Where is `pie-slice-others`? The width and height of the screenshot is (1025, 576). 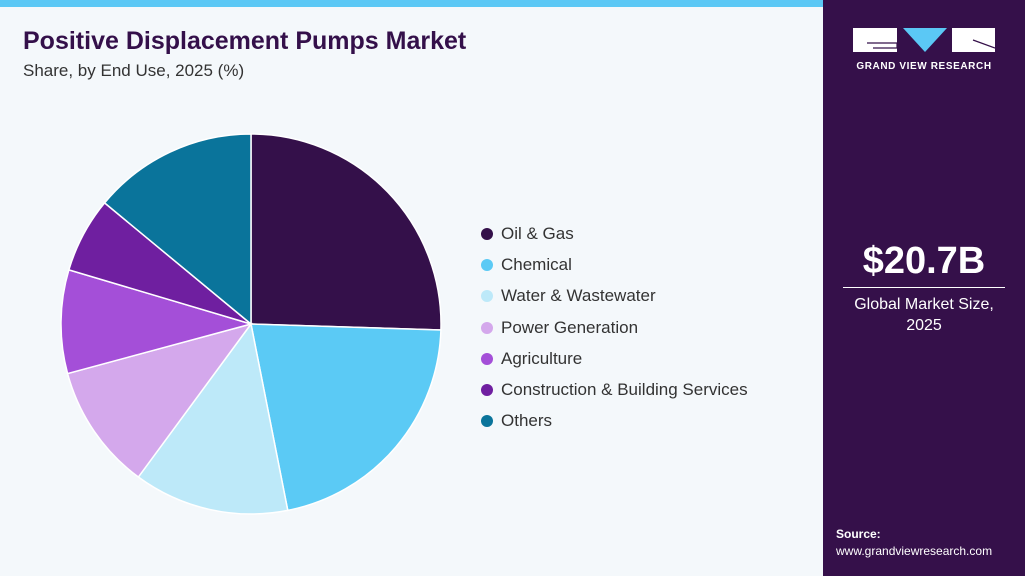 pie-slice-others is located at coordinates (177, 229).